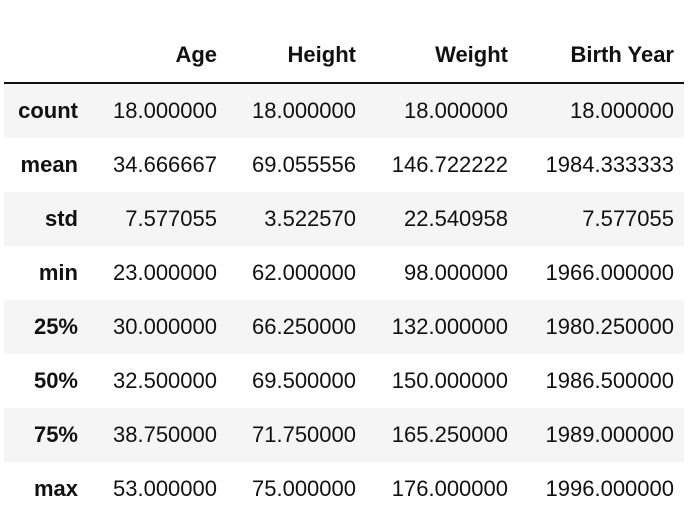  I want to click on row-label: min, so click(58, 272).